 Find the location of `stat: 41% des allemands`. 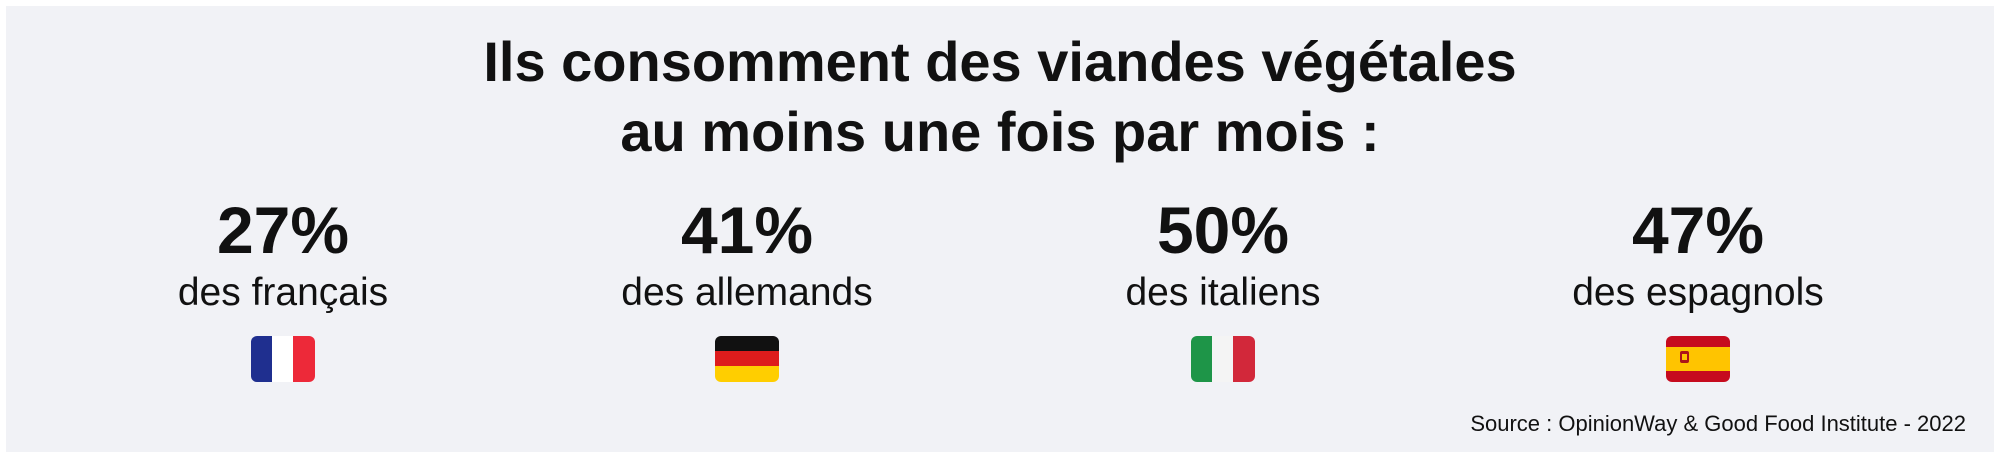

stat: 41% des allemands is located at coordinates (747, 288).